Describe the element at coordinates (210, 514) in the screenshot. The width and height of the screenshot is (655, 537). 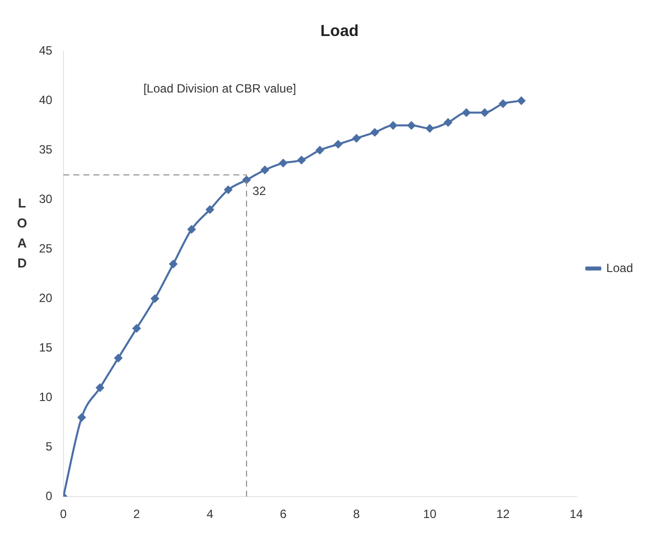
I see `x-tick-label: 4` at that location.